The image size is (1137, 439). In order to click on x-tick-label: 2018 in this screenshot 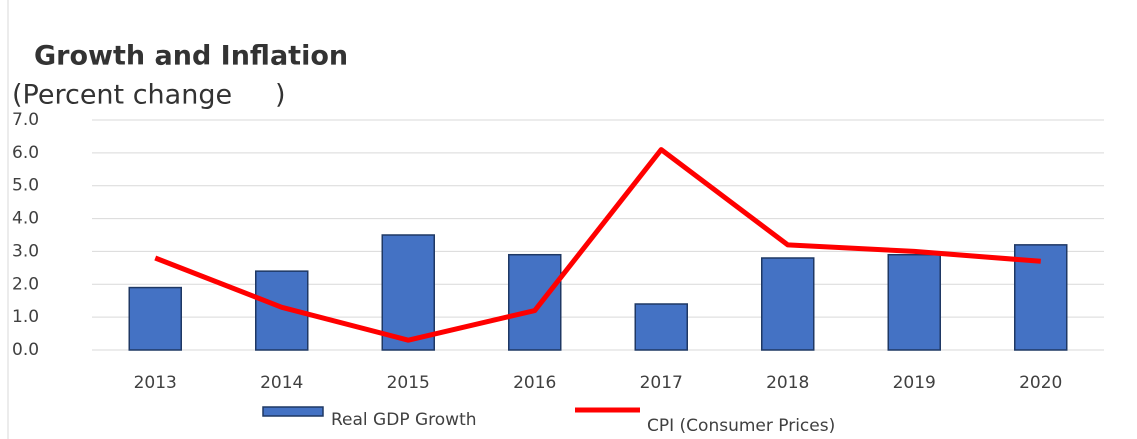, I will do `click(787, 383)`.